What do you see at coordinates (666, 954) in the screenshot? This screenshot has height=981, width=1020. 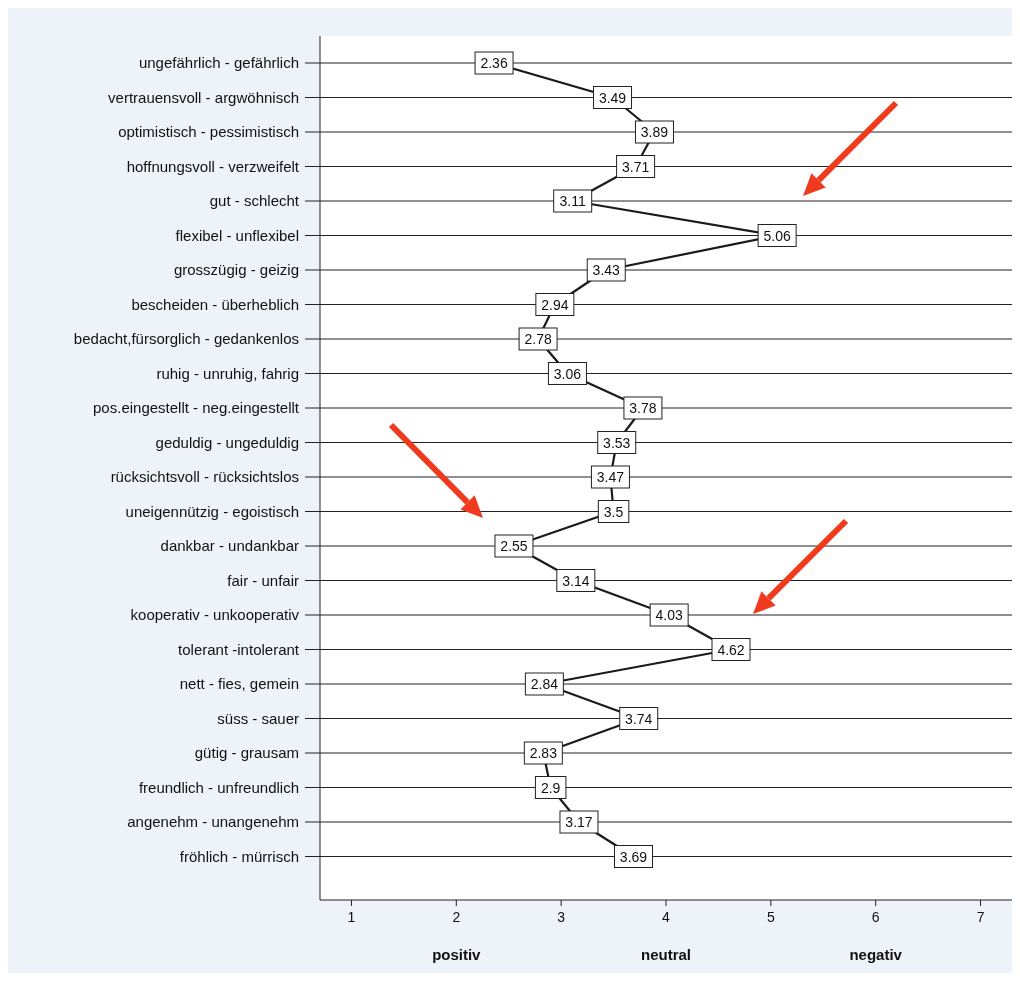 I see `text: neutral` at bounding box center [666, 954].